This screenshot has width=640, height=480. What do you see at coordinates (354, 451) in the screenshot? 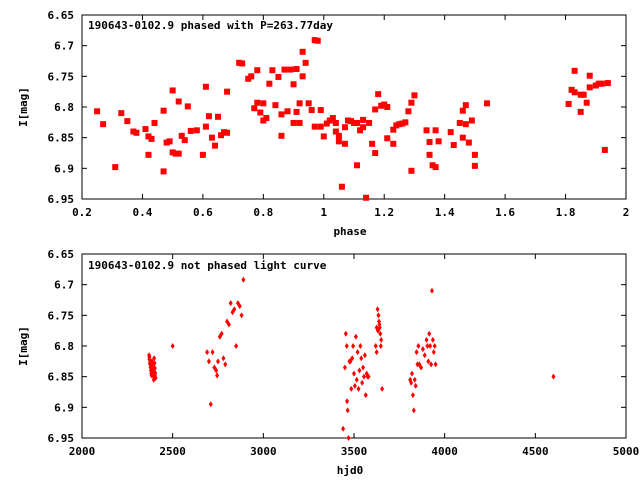
I see `unphased-x-tick-label: 3500` at bounding box center [354, 451].